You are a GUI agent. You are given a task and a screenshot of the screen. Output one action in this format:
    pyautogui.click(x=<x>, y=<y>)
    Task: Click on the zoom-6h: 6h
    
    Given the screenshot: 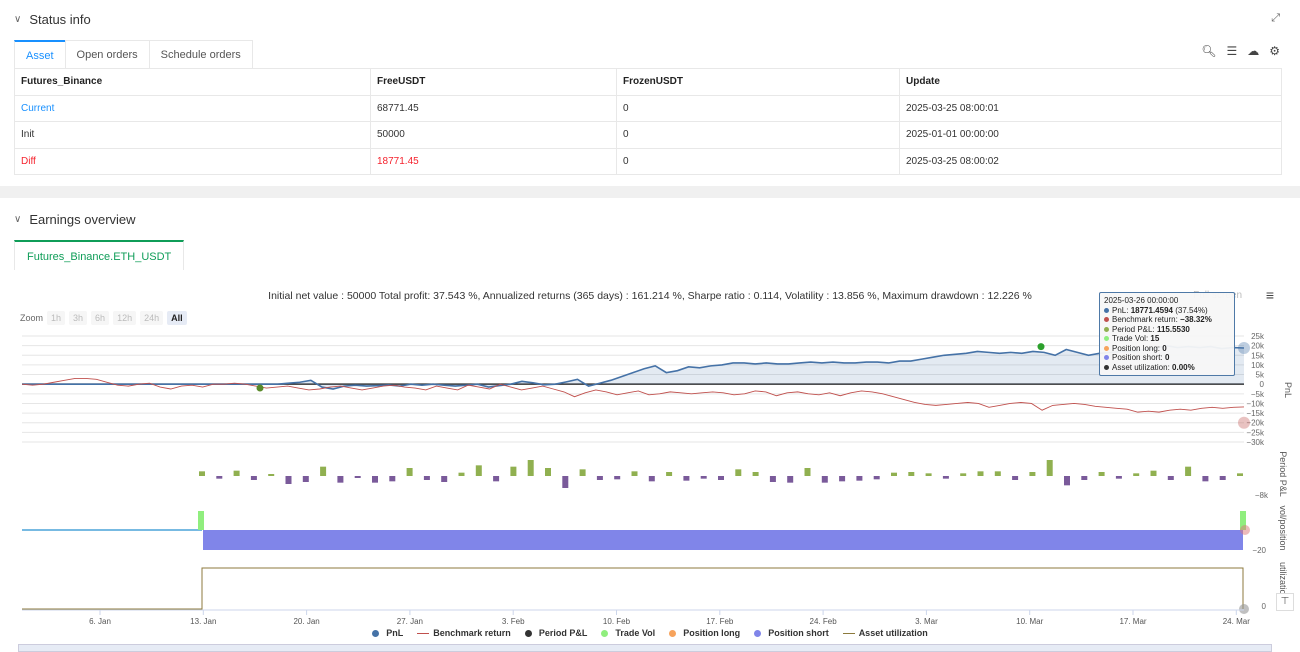 What is the action you would take?
    pyautogui.click(x=100, y=318)
    